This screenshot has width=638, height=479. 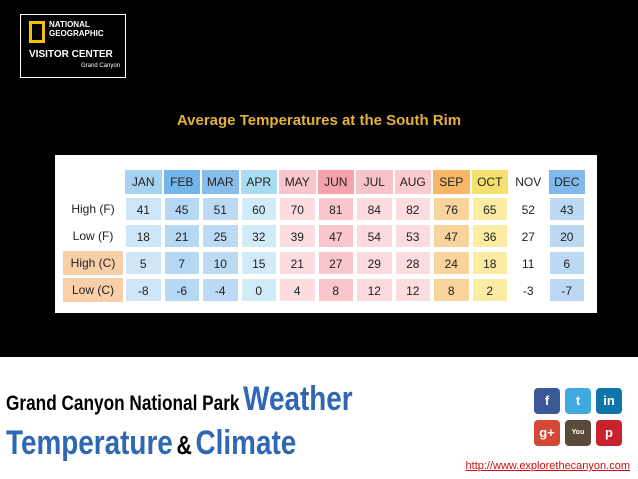 What do you see at coordinates (489, 236) in the screenshot?
I see `table-cell: 36` at bounding box center [489, 236].